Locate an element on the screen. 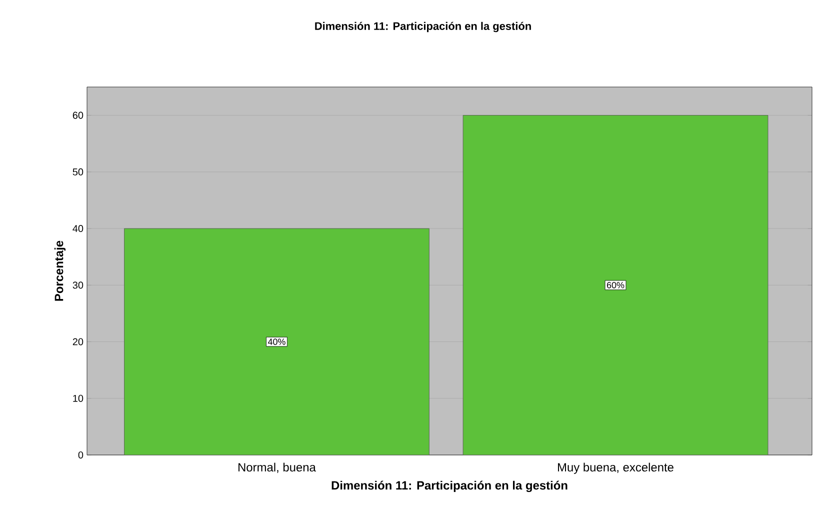  x-axis-title: Dimensión 11: Participación en la gestión is located at coordinates (450, 486).